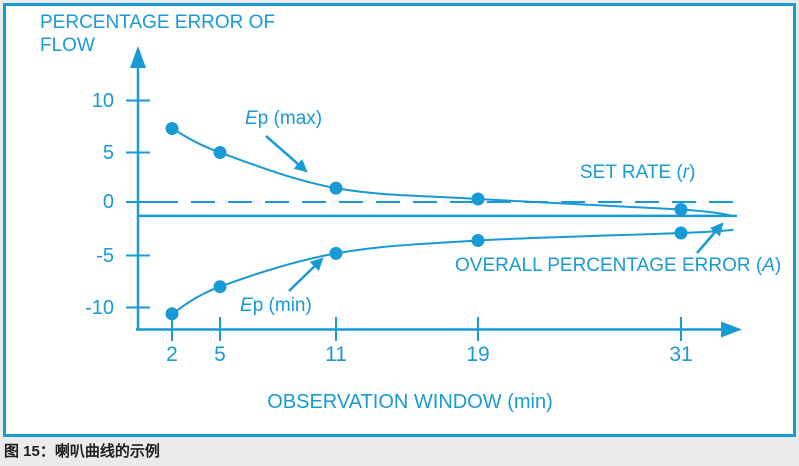 This screenshot has height=466, width=799. Describe the element at coordinates (172, 354) in the screenshot. I see `x-tick-label-2: 2` at that location.